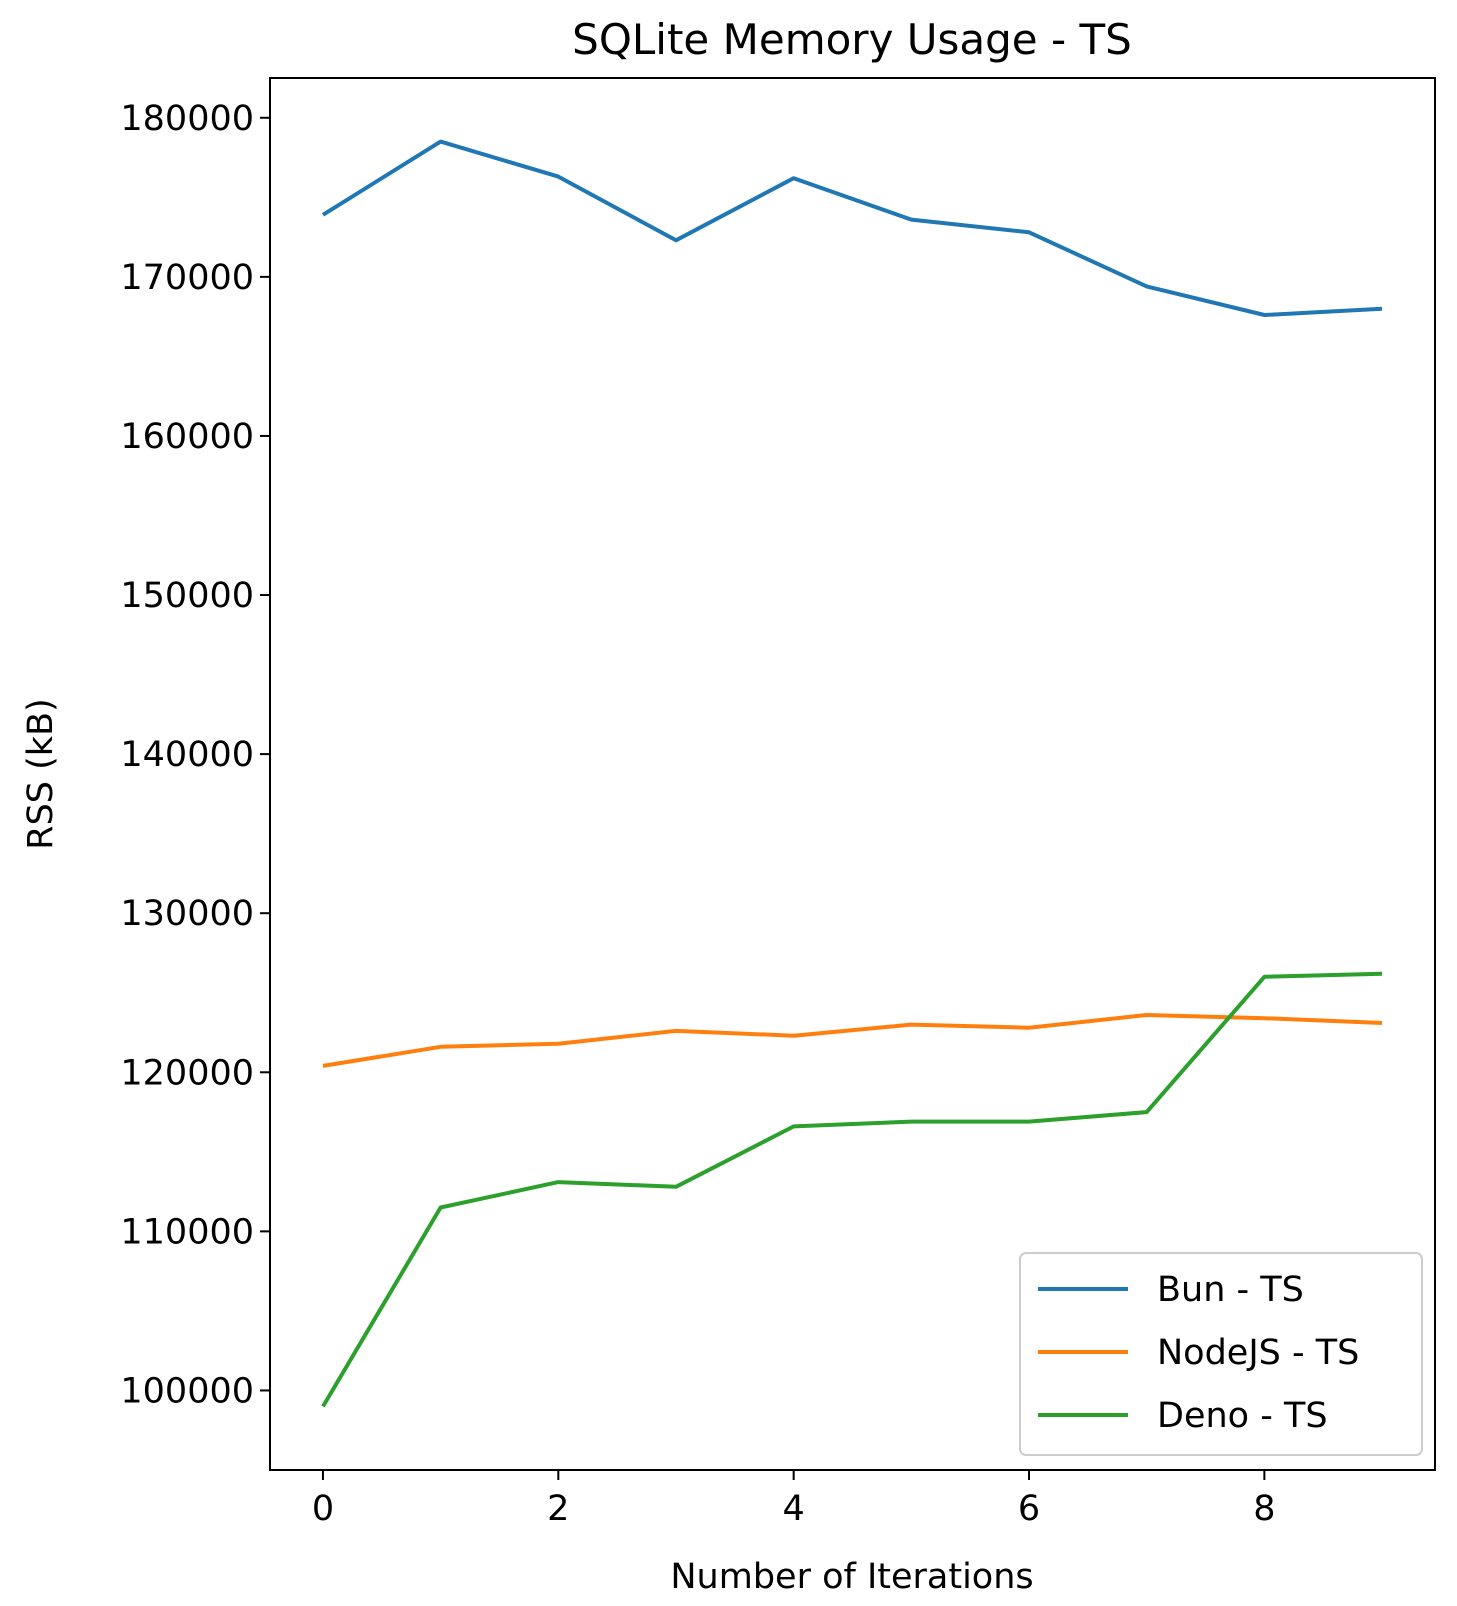  I want to click on x-tick-label: 0, so click(323, 1509).